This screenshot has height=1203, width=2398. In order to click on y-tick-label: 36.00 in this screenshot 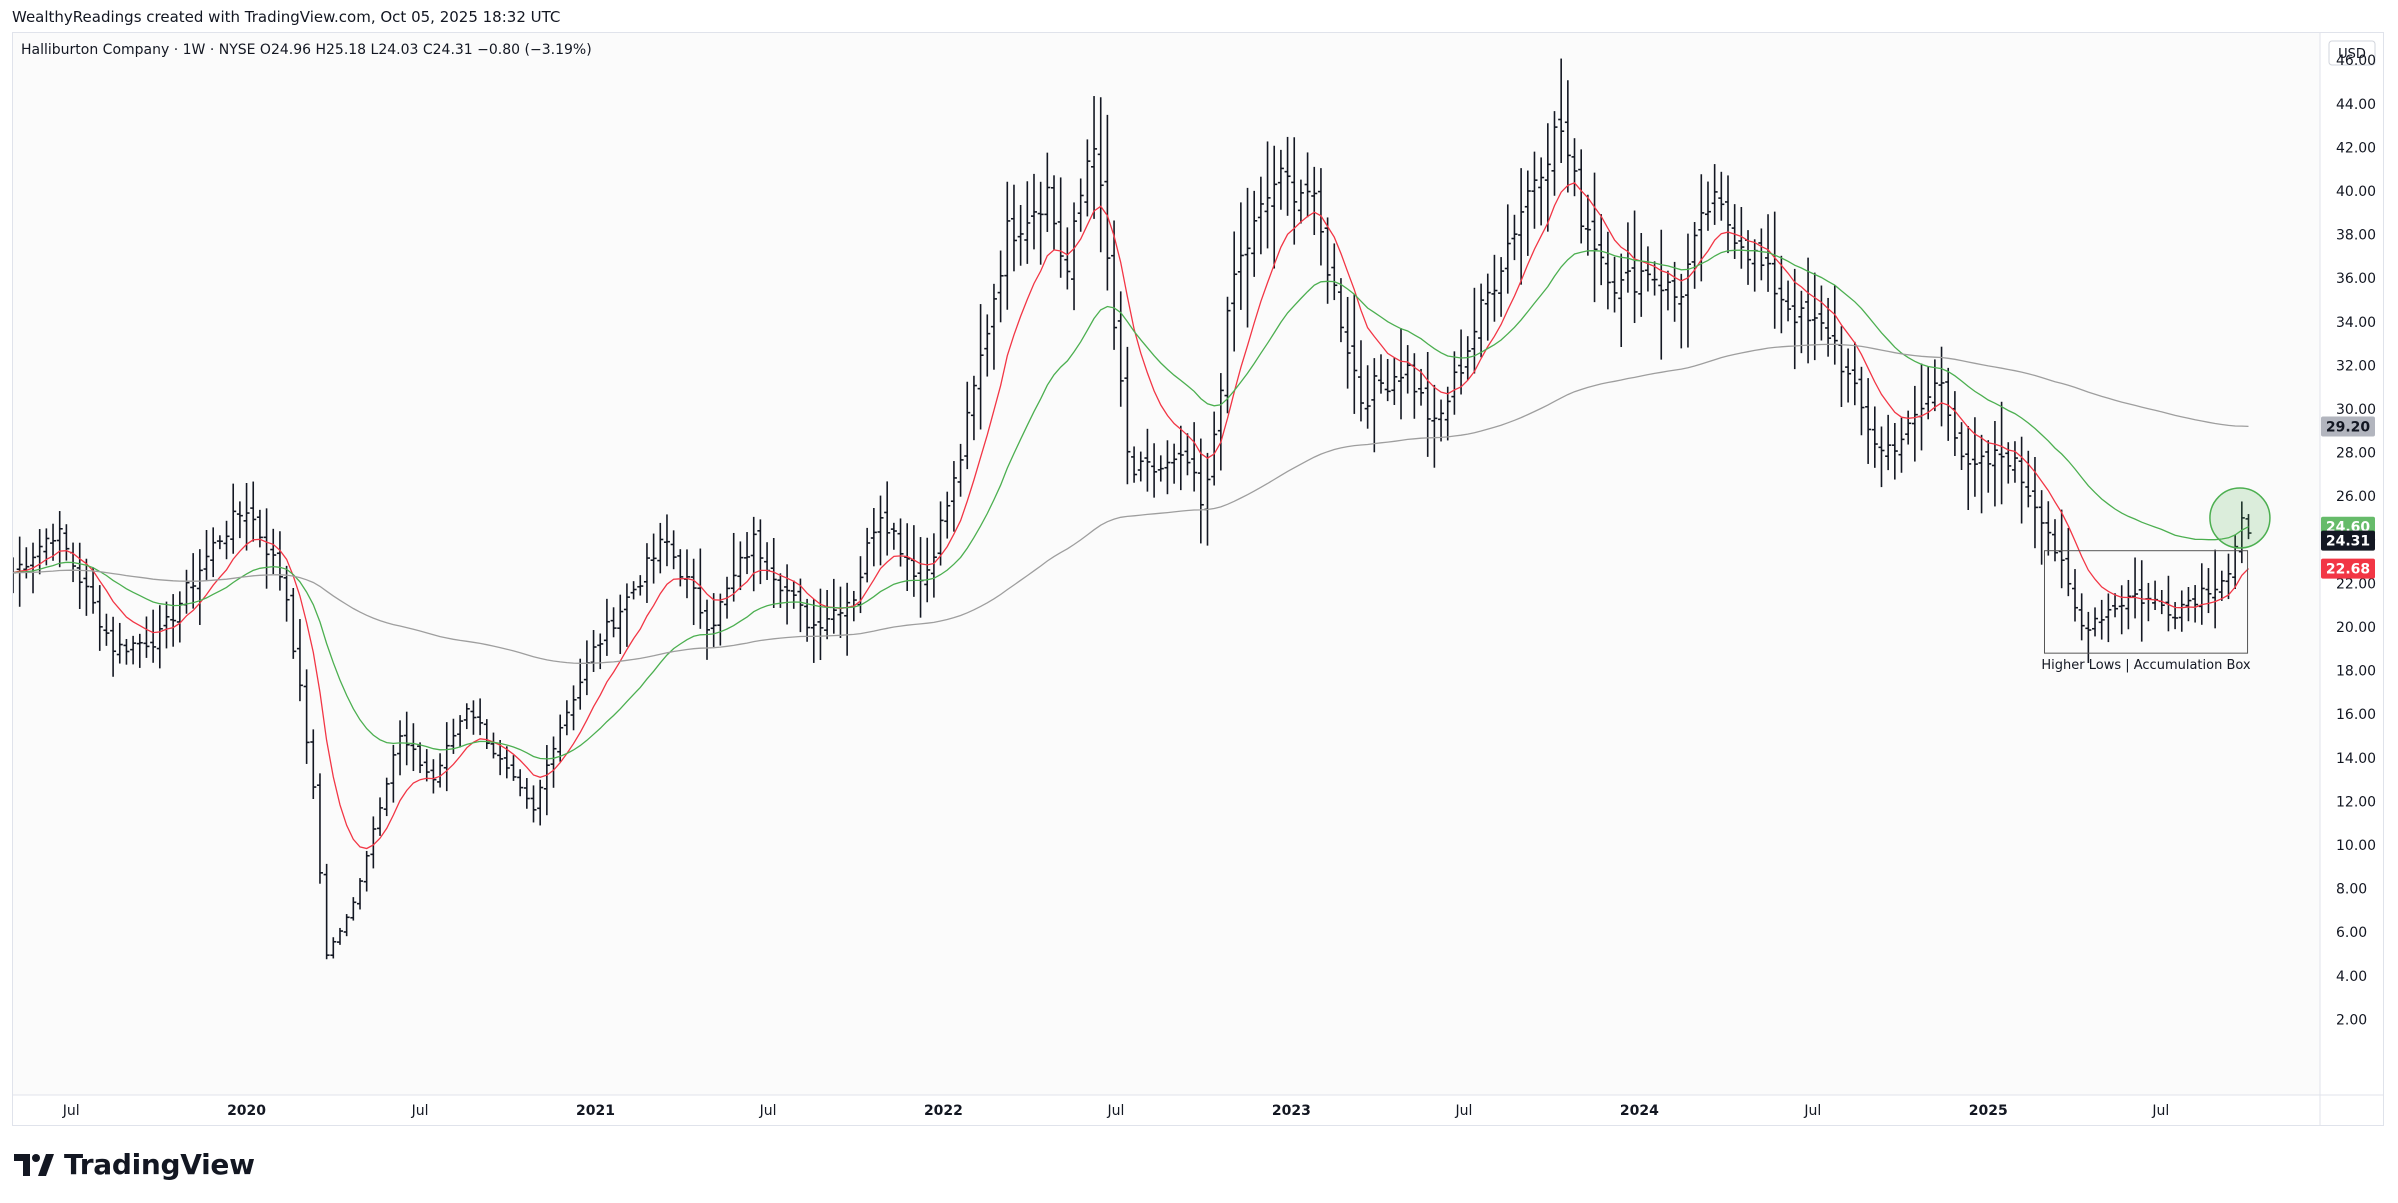, I will do `click(2356, 279)`.